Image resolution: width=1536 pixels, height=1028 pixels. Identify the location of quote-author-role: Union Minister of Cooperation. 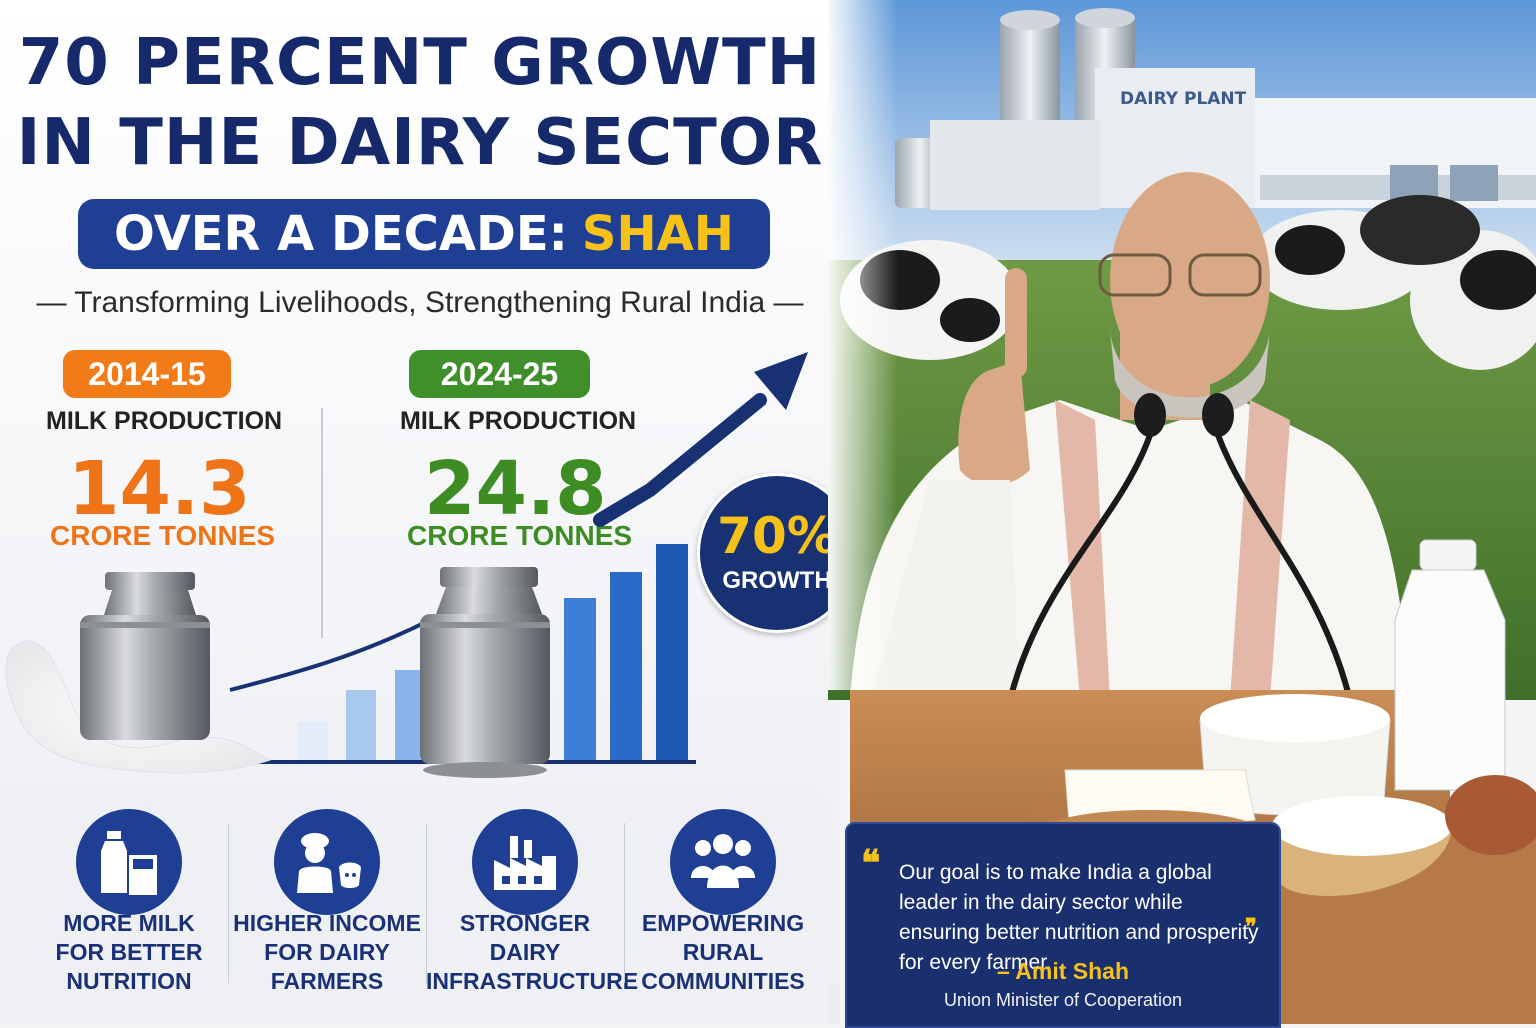
(1063, 1000).